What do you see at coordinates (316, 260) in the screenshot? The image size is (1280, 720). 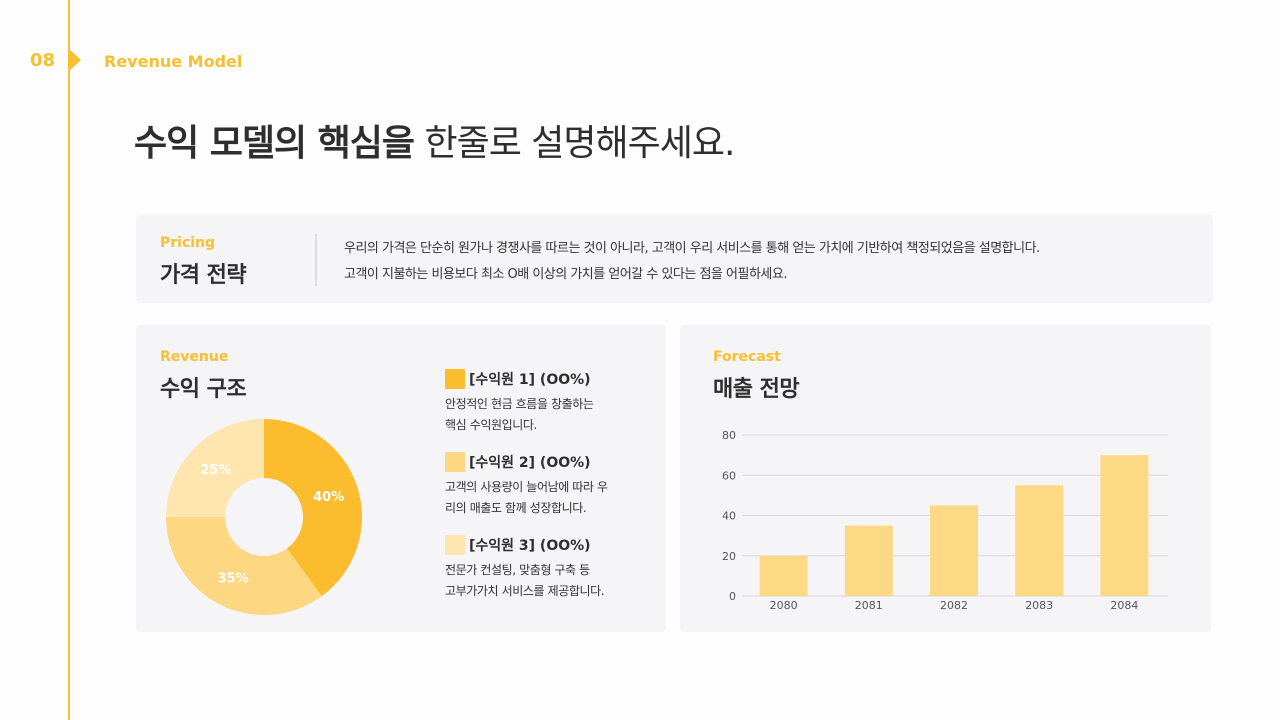 I see `pricing-divider` at bounding box center [316, 260].